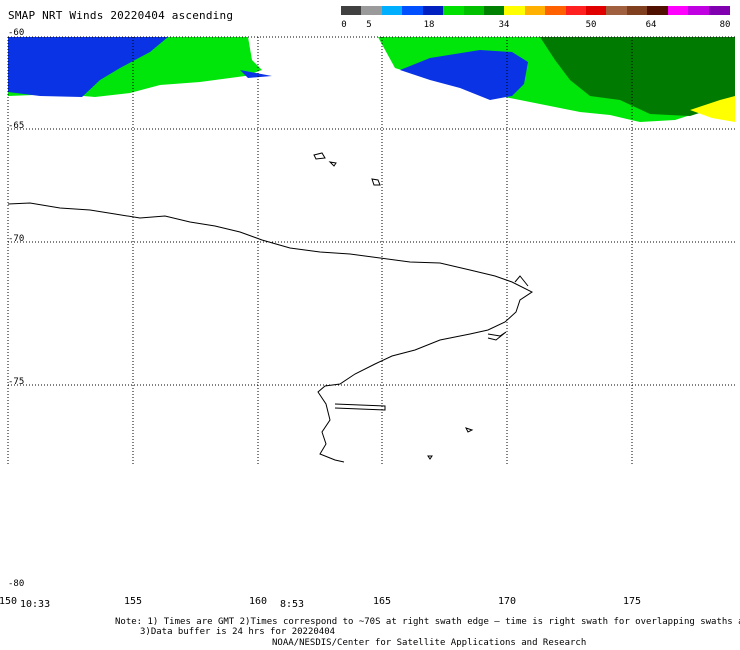  What do you see at coordinates (35, 604) in the screenshot?
I see `swath-time-left: 10:33` at bounding box center [35, 604].